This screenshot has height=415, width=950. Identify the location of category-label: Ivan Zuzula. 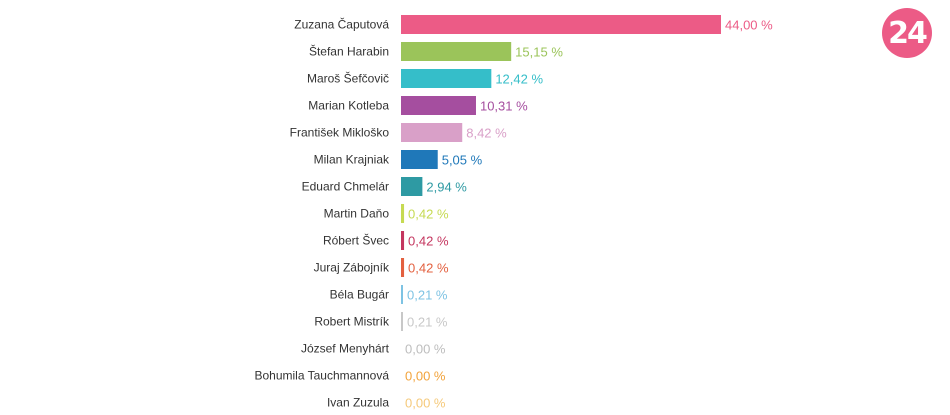
(358, 403).